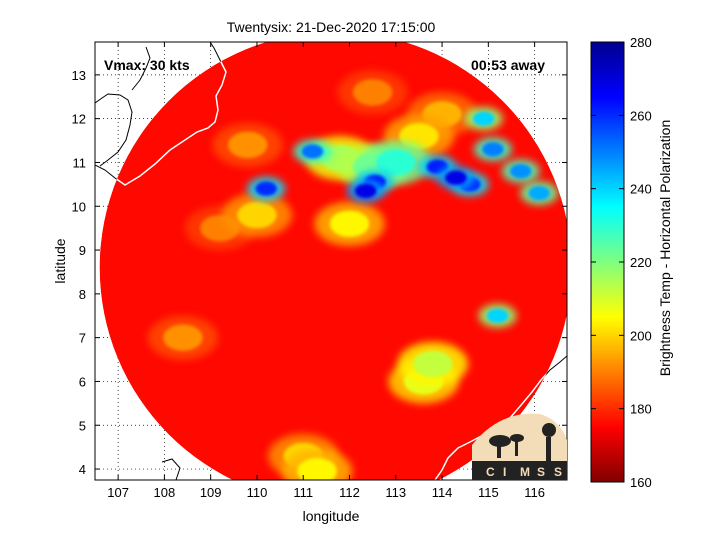 This screenshot has height=540, width=720. I want to click on x-tick-label: 111, so click(303, 492).